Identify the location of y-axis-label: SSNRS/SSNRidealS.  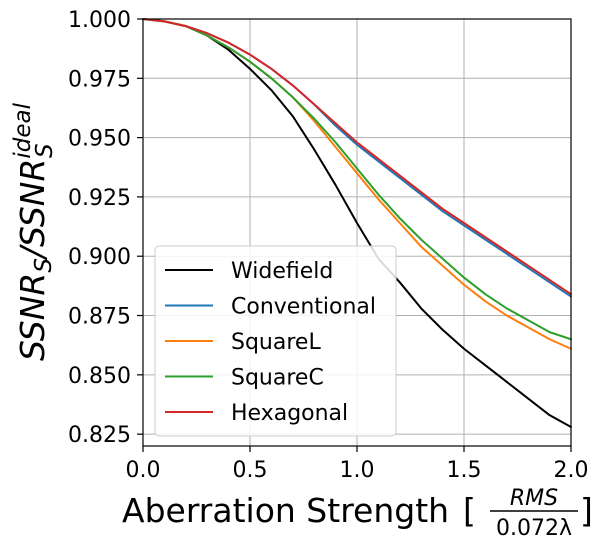
(34, 231).